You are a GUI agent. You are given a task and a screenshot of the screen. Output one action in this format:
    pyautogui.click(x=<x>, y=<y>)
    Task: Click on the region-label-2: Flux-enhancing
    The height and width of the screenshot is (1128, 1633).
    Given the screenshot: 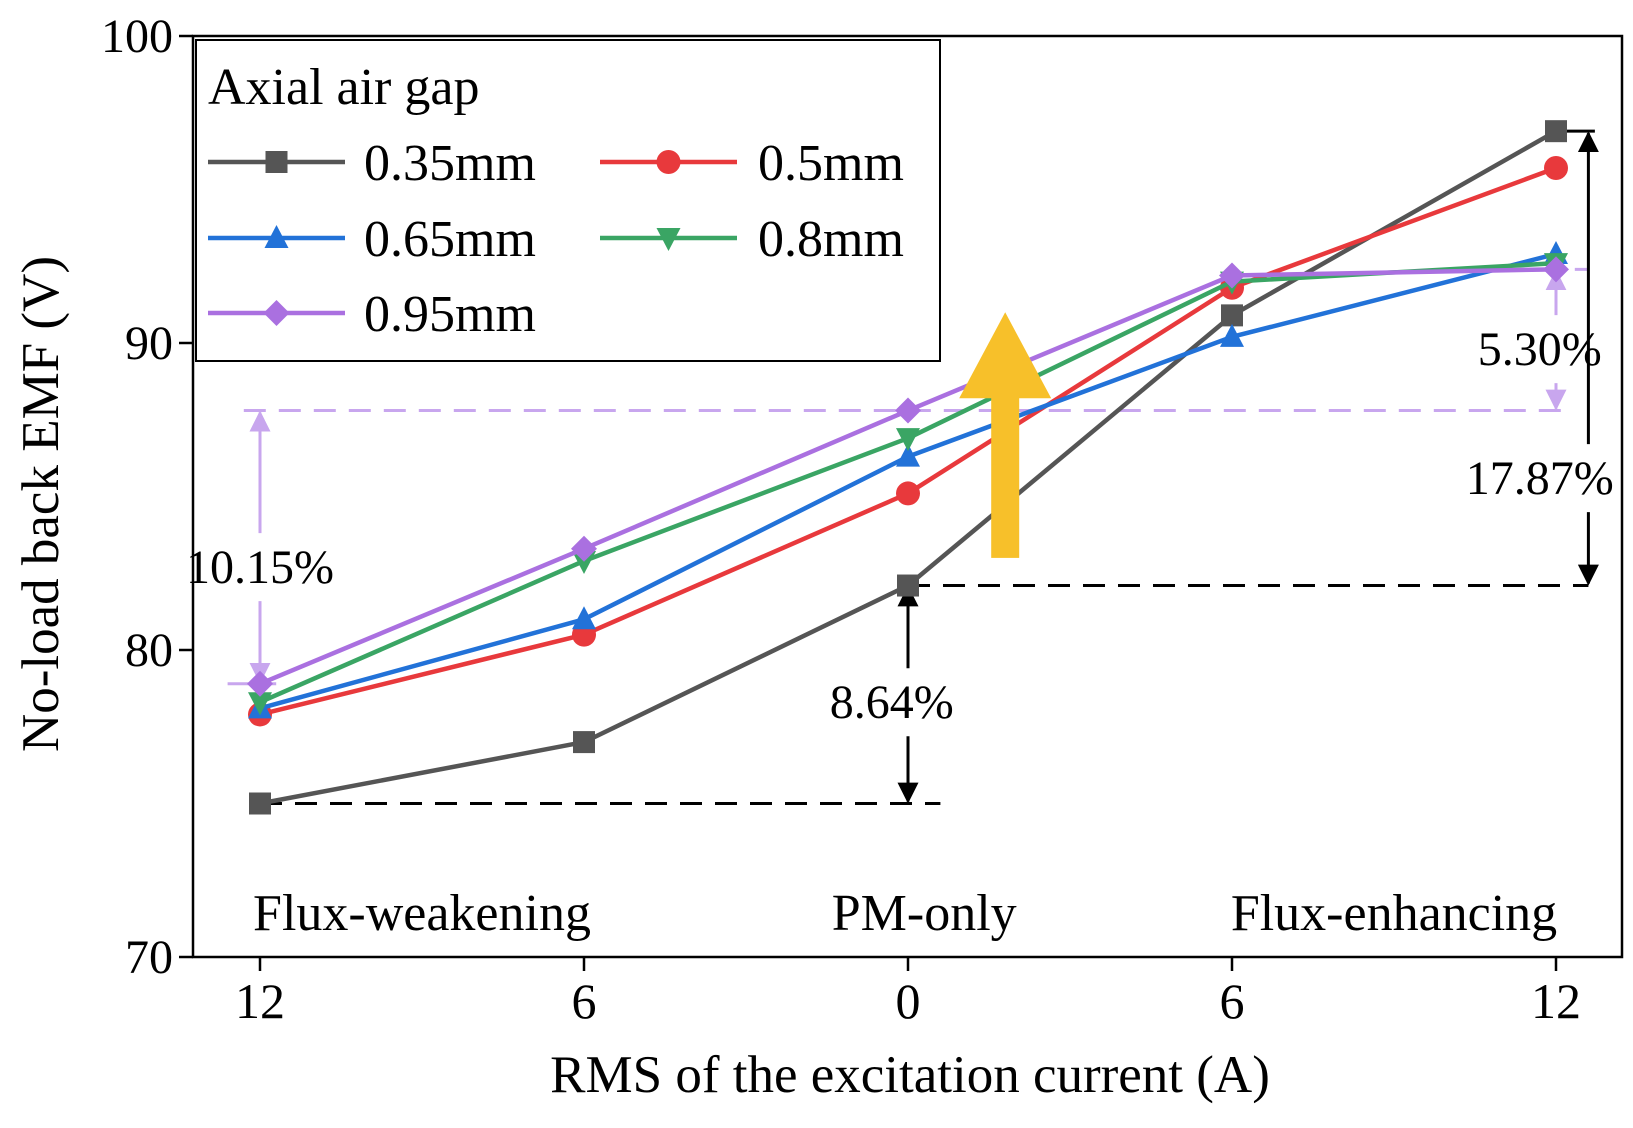 What is the action you would take?
    pyautogui.click(x=1394, y=913)
    